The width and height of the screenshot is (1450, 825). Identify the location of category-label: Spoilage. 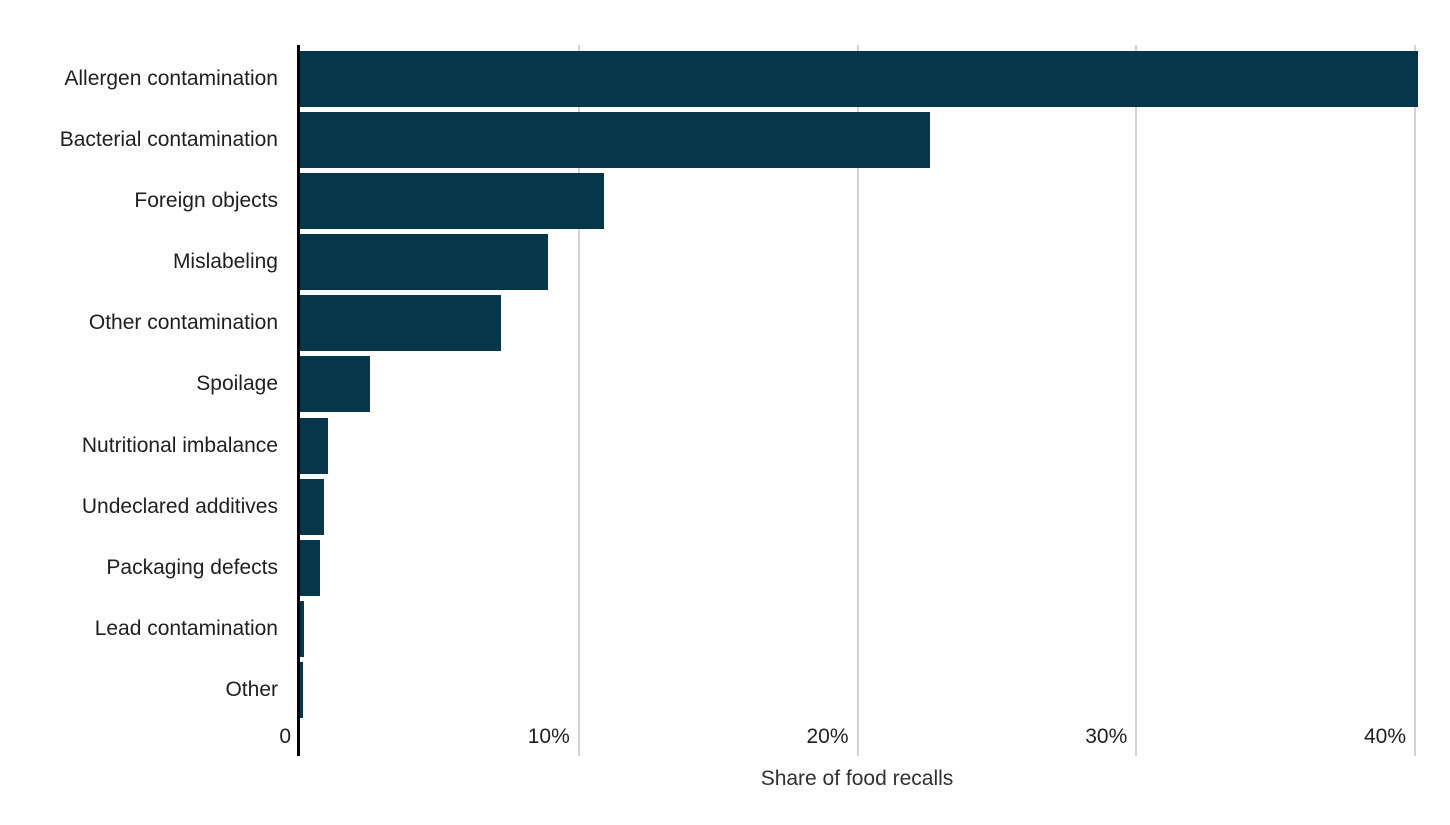
(237, 384).